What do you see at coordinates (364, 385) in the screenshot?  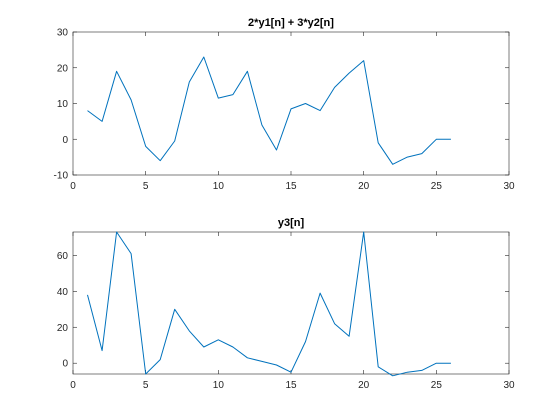 I see `bottom-x-tick-label: 20` at bounding box center [364, 385].